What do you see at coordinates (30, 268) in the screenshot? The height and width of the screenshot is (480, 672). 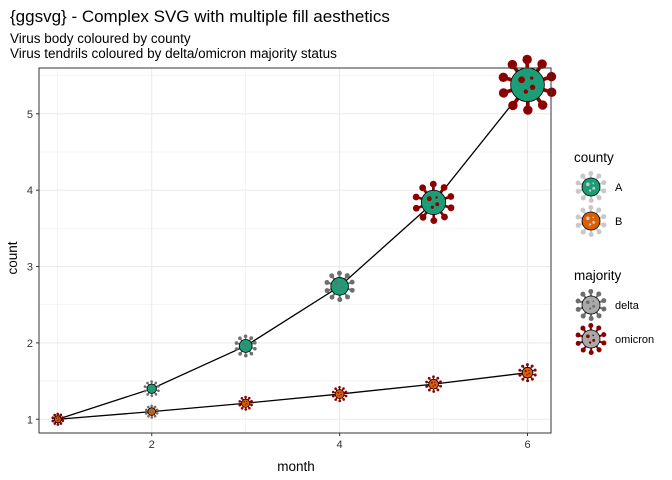 I see `y-tick-label: 3` at bounding box center [30, 268].